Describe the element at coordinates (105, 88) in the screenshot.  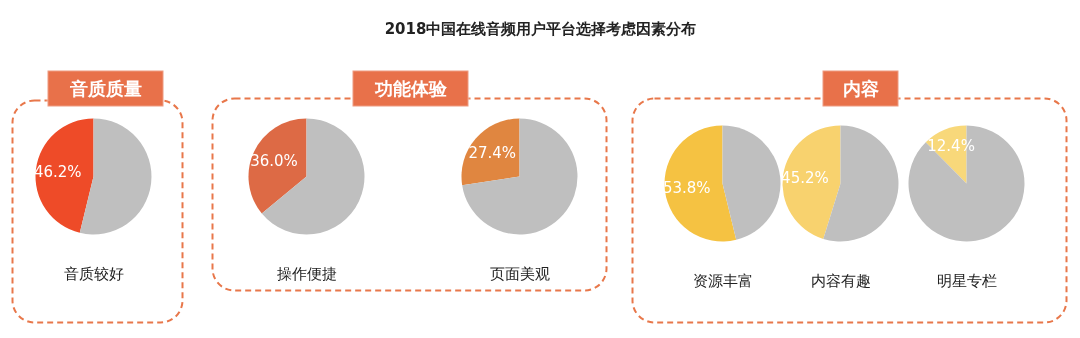
I see `text: 音质质量` at that location.